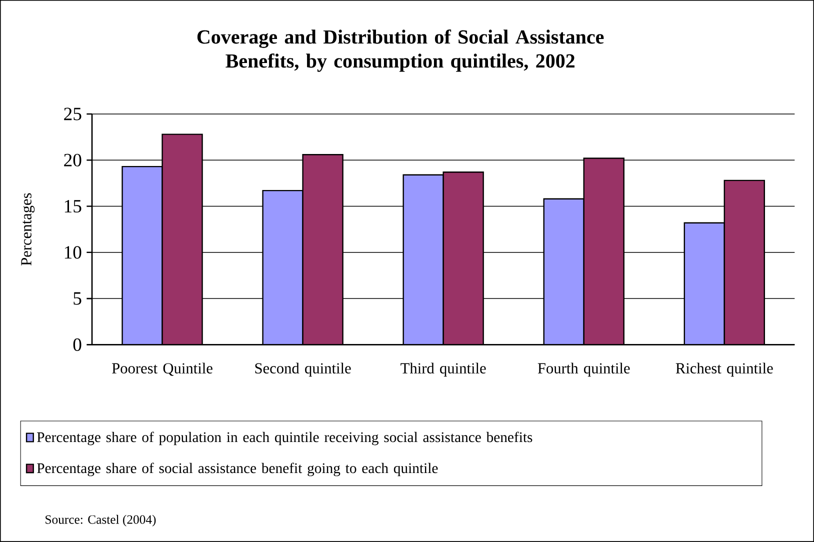  I want to click on y-axis-title: Percentages, so click(28, 229).